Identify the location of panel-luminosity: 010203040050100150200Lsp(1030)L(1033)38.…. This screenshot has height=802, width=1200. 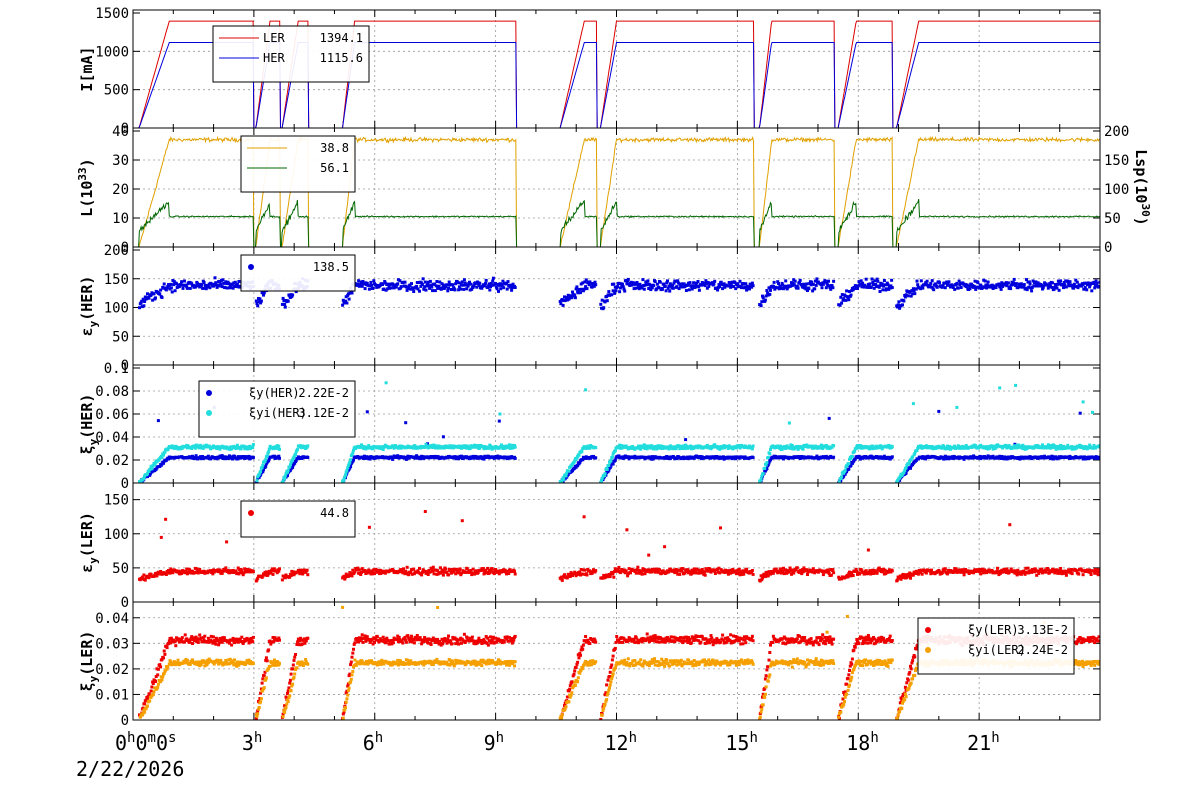
(614, 190).